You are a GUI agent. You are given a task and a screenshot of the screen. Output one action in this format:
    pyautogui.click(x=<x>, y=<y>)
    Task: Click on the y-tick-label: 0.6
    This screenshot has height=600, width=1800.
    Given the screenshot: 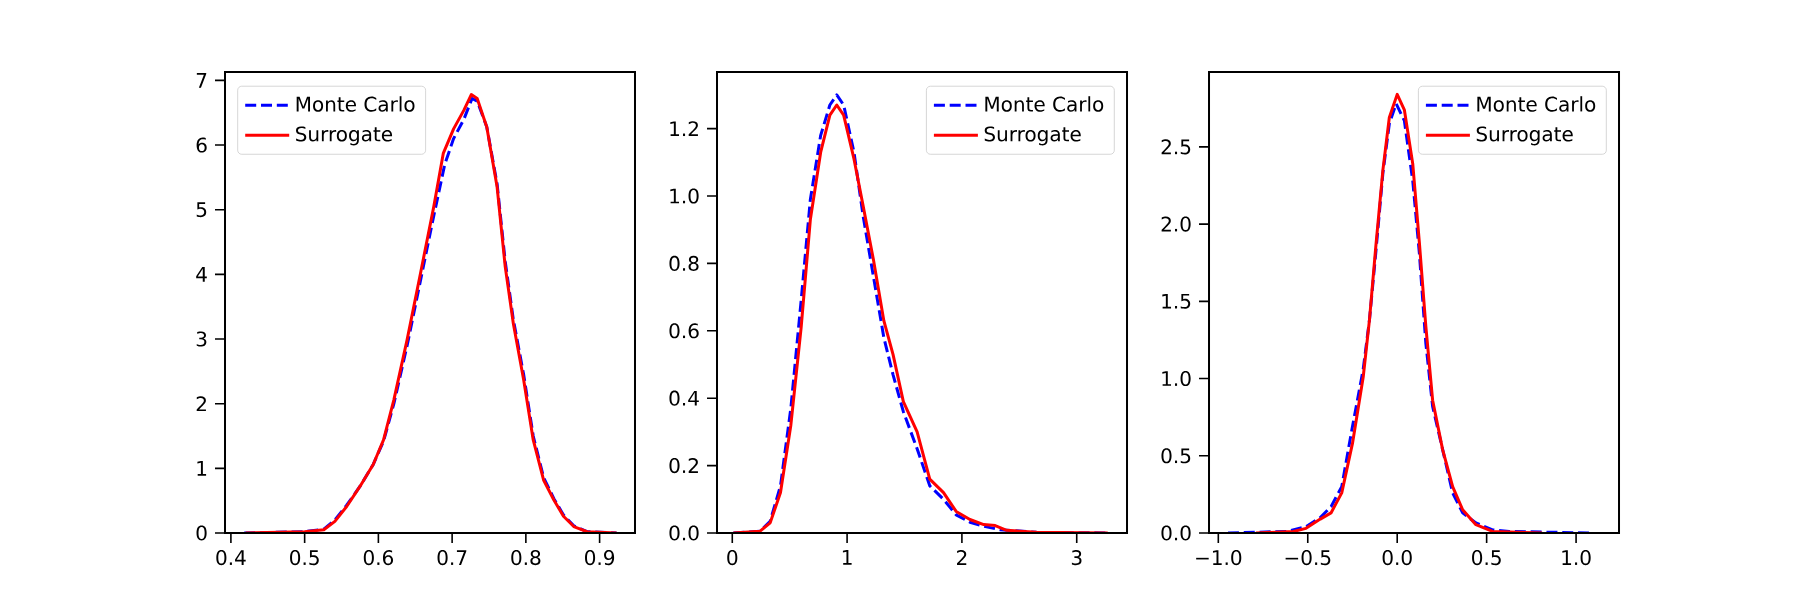 What is the action you would take?
    pyautogui.click(x=684, y=331)
    